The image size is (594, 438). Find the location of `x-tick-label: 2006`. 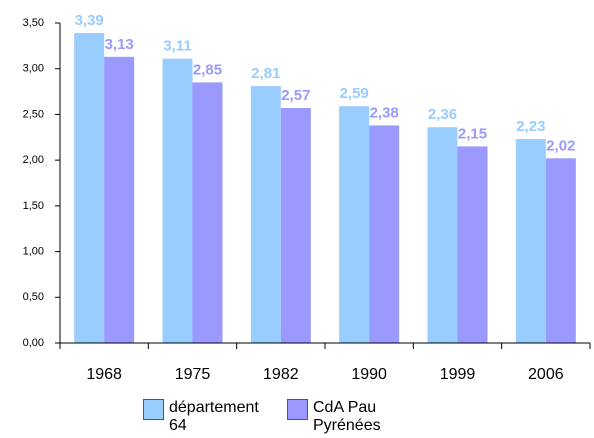

x-tick-label: 2006 is located at coordinates (546, 374).